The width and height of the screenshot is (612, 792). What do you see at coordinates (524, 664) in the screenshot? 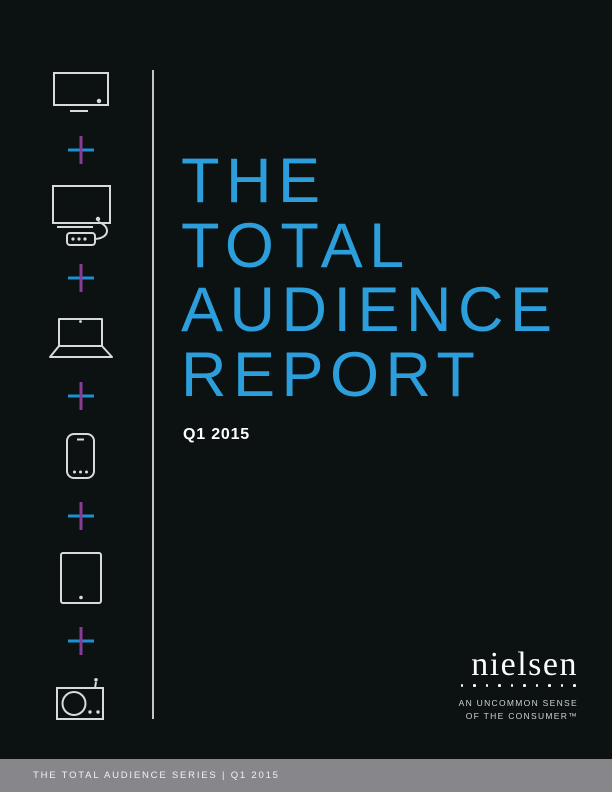
I see `nielsen-wordmark: nielsen` at bounding box center [524, 664].